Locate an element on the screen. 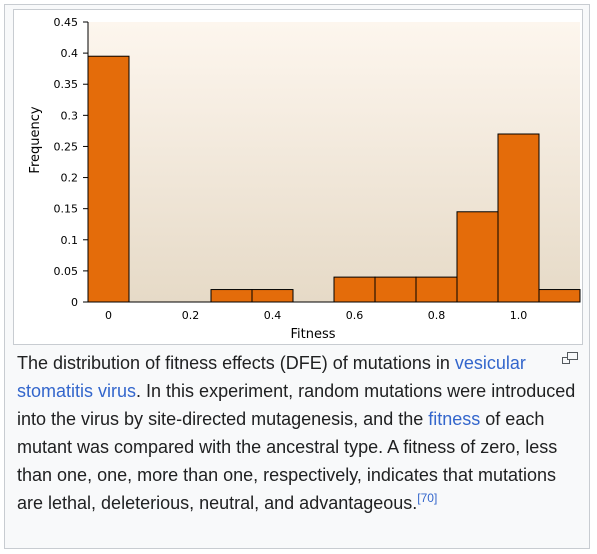 This screenshot has width=597, height=554. x-tick-label: 1.0 is located at coordinates (519, 315).